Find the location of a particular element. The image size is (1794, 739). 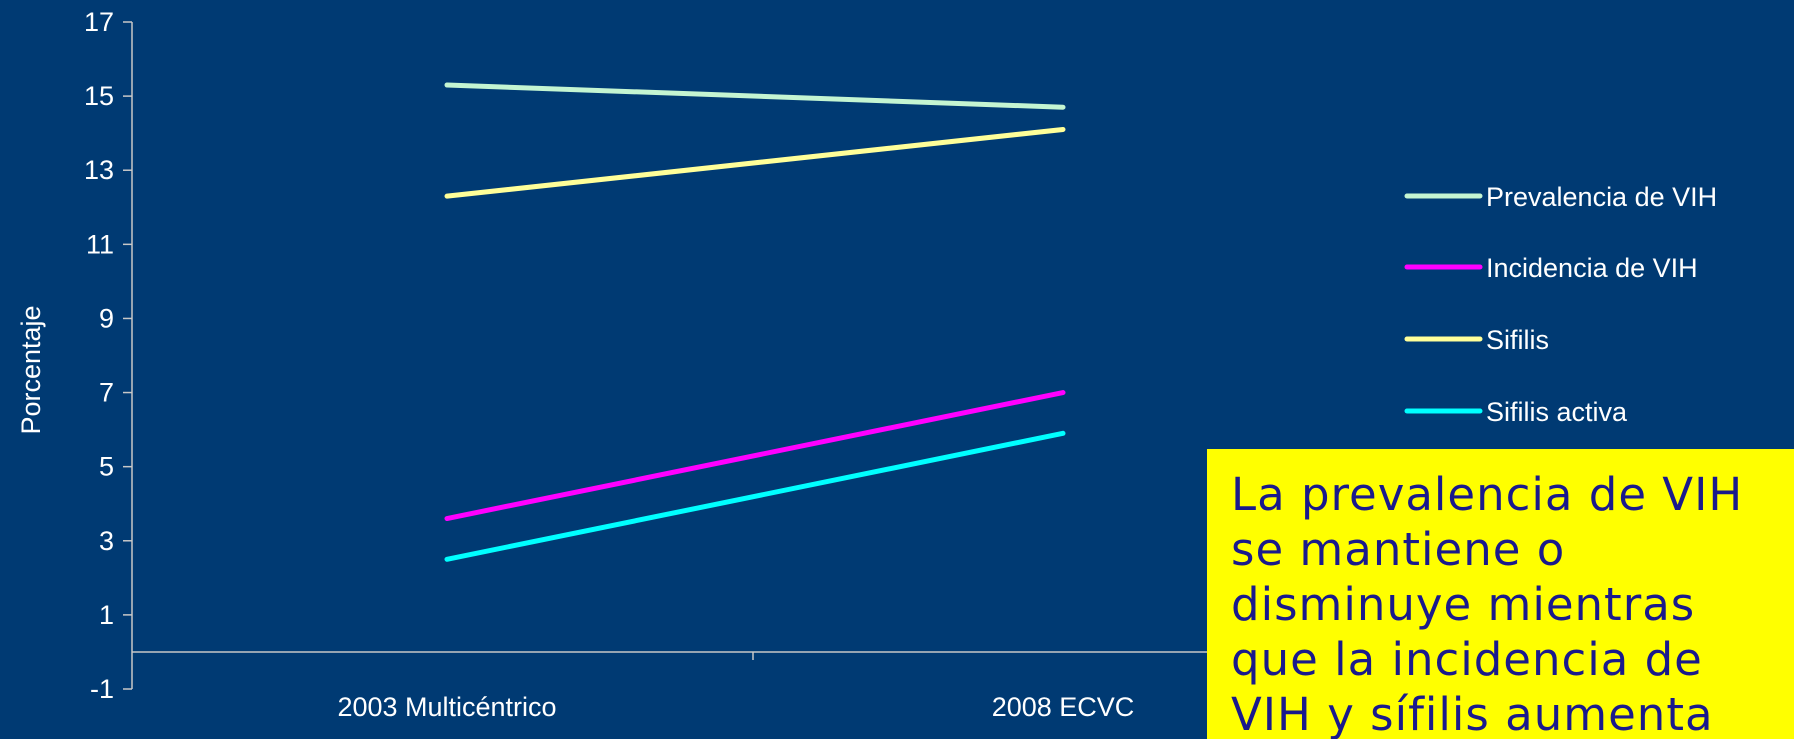

y-tick-label: 17 is located at coordinates (99, 22).